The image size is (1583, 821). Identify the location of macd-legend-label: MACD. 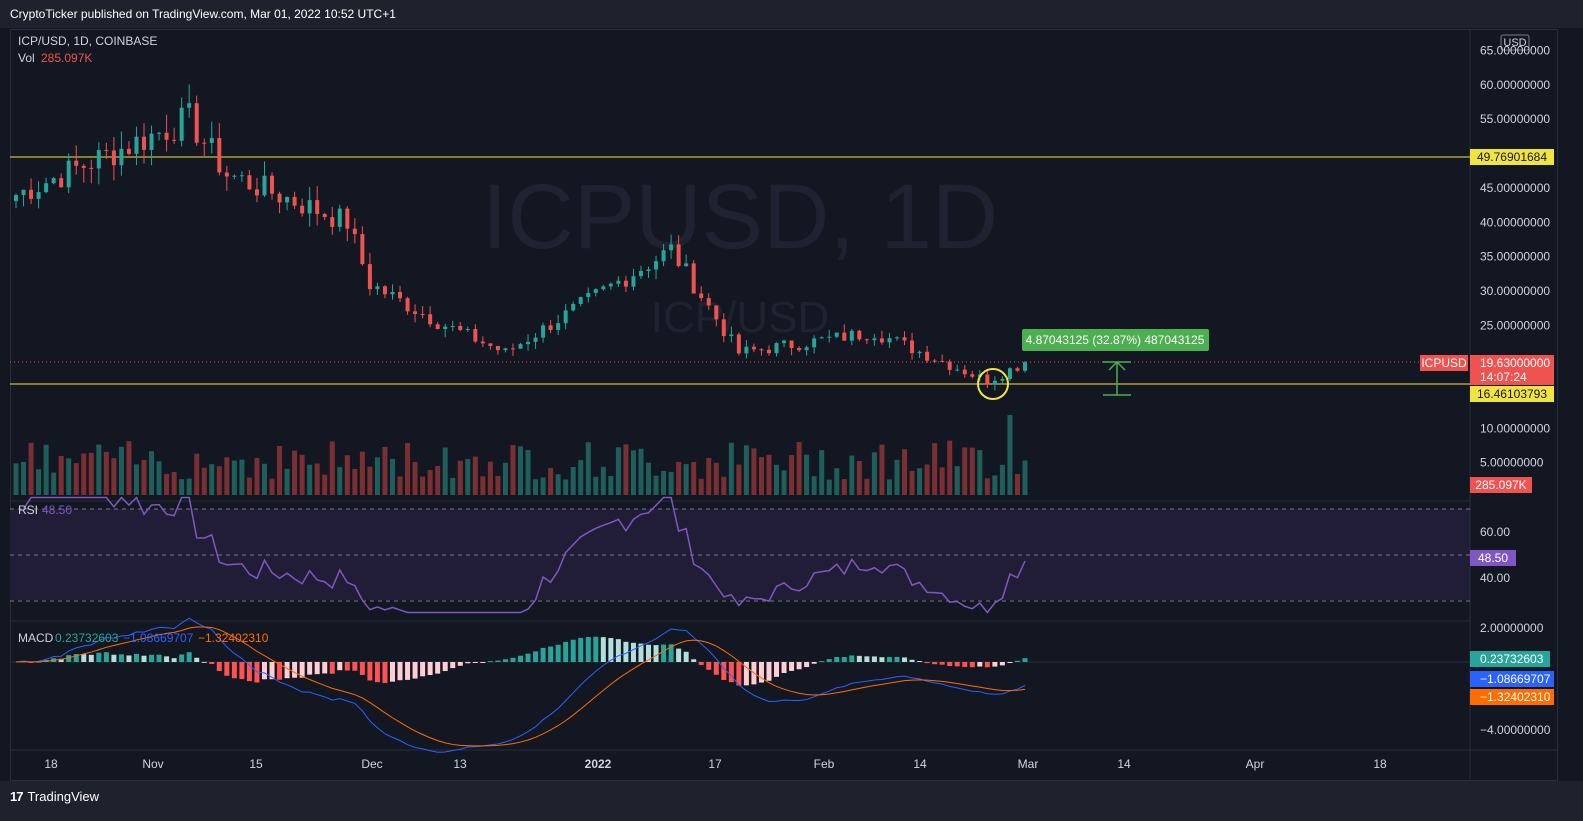
(36, 638).